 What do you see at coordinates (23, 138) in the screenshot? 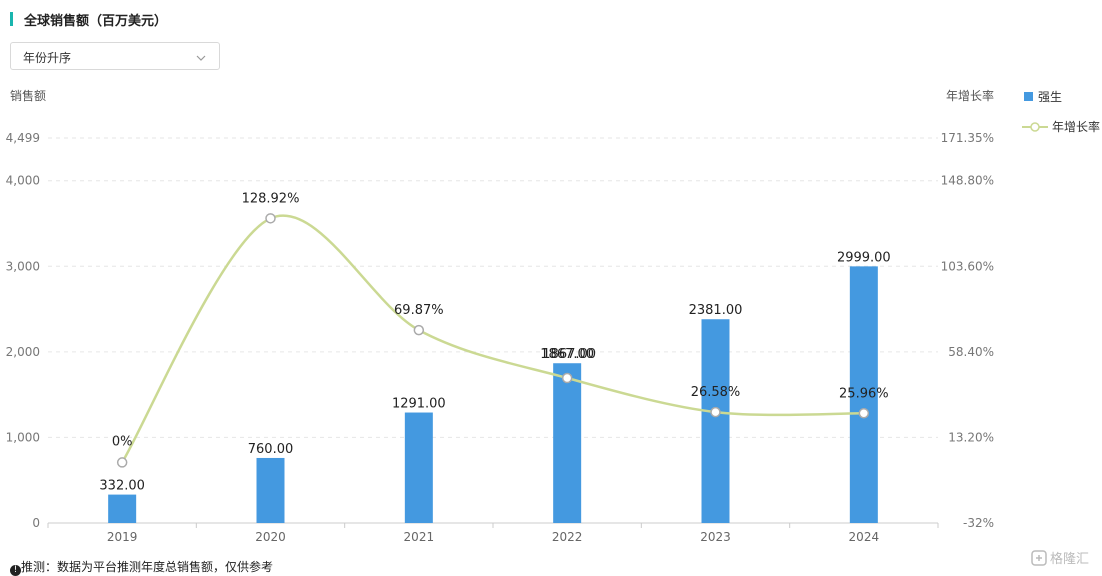
I see `left-tick-label: 4,499` at bounding box center [23, 138].